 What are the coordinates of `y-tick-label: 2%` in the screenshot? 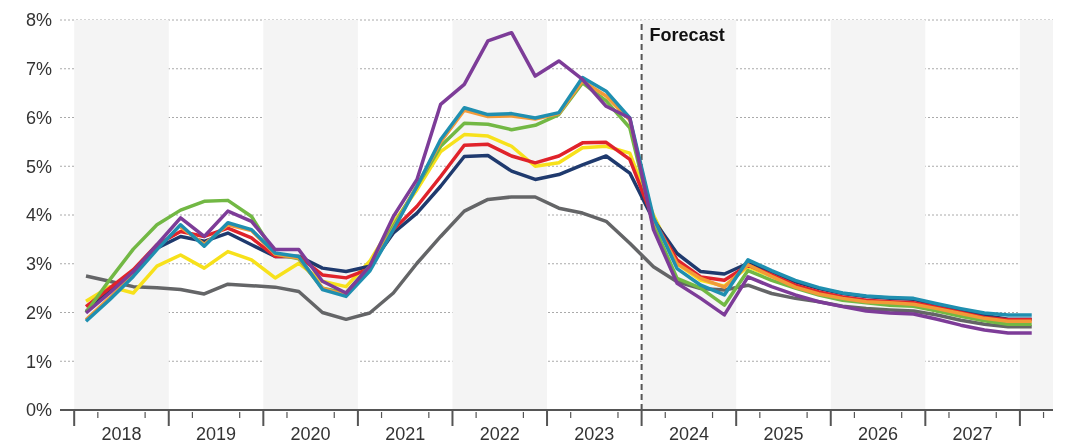 It's located at (38, 312).